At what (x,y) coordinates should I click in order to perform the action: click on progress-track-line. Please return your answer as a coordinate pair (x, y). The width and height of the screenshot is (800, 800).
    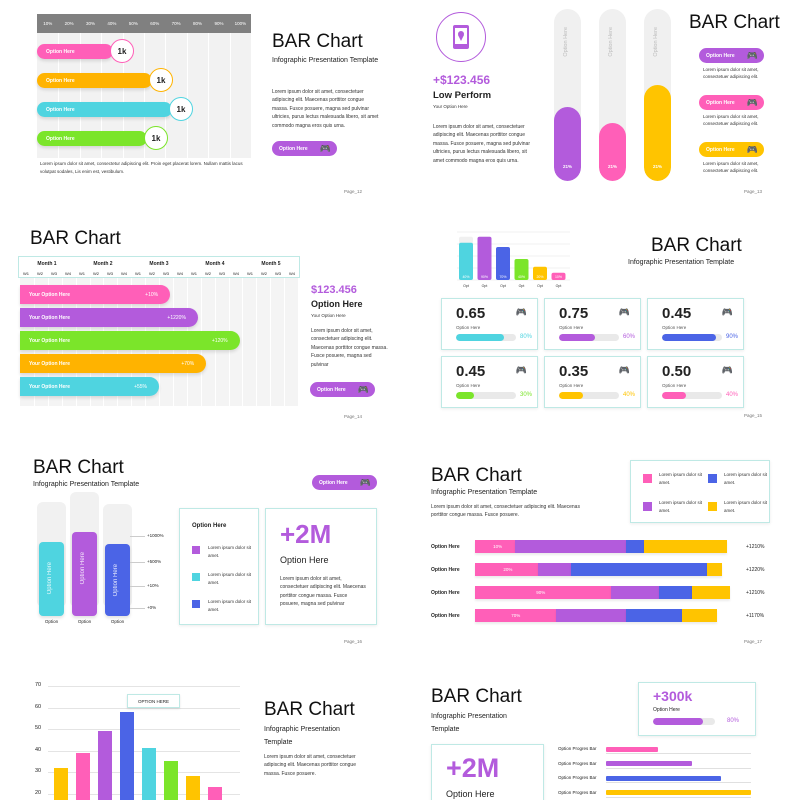
    Looking at the image, I should click on (678, 782).